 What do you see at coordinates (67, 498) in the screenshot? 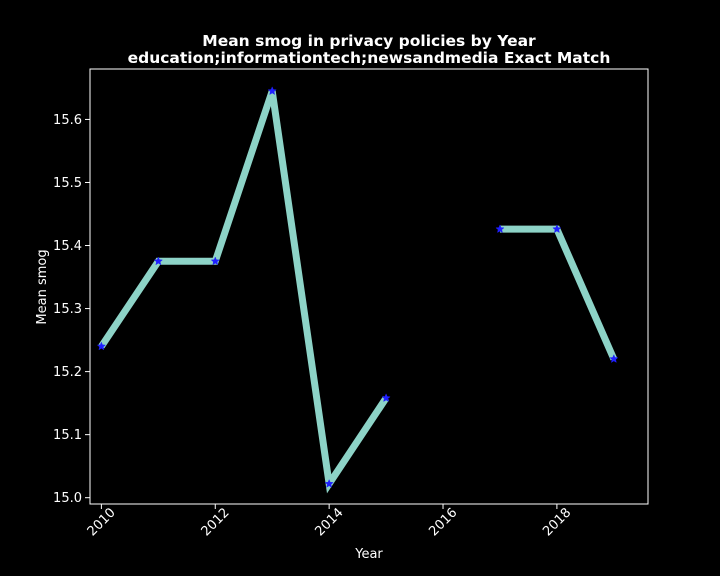
I see `y-tick-label: 15.0` at bounding box center [67, 498].